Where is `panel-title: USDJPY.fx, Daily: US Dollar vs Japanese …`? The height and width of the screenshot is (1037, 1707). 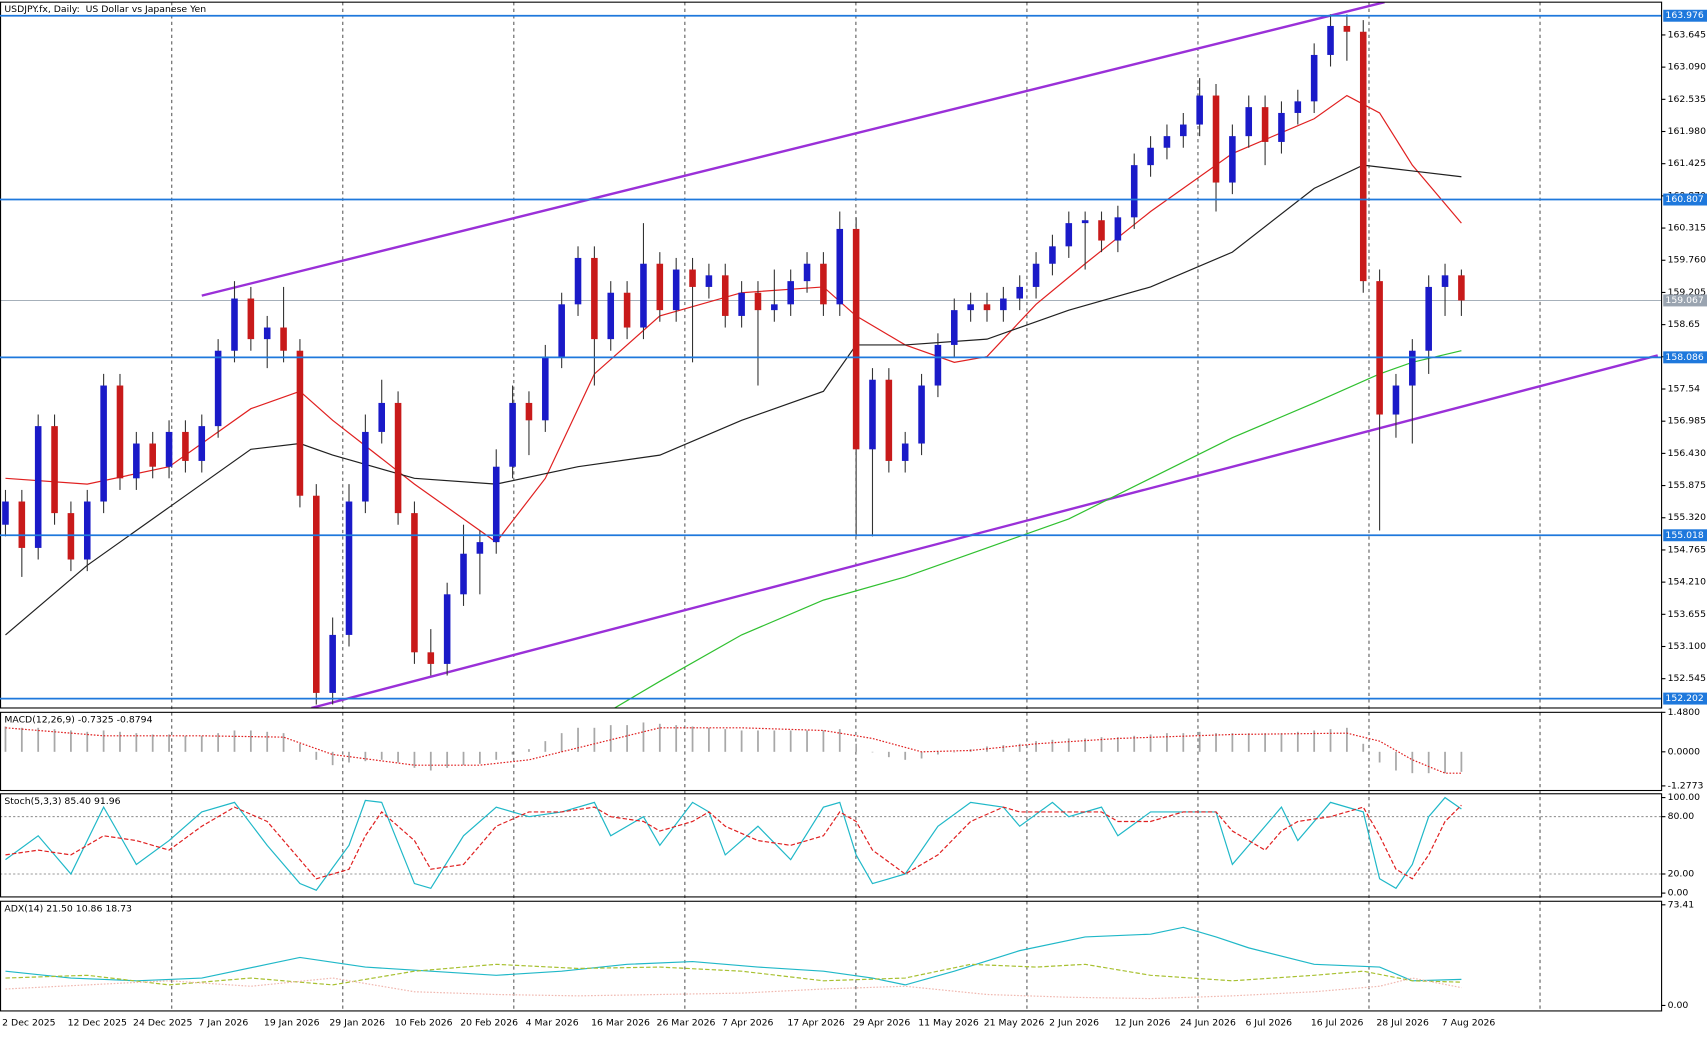
panel-title: USDJPY.fx, Daily: US Dollar vs Japanese … is located at coordinates (105, 9).